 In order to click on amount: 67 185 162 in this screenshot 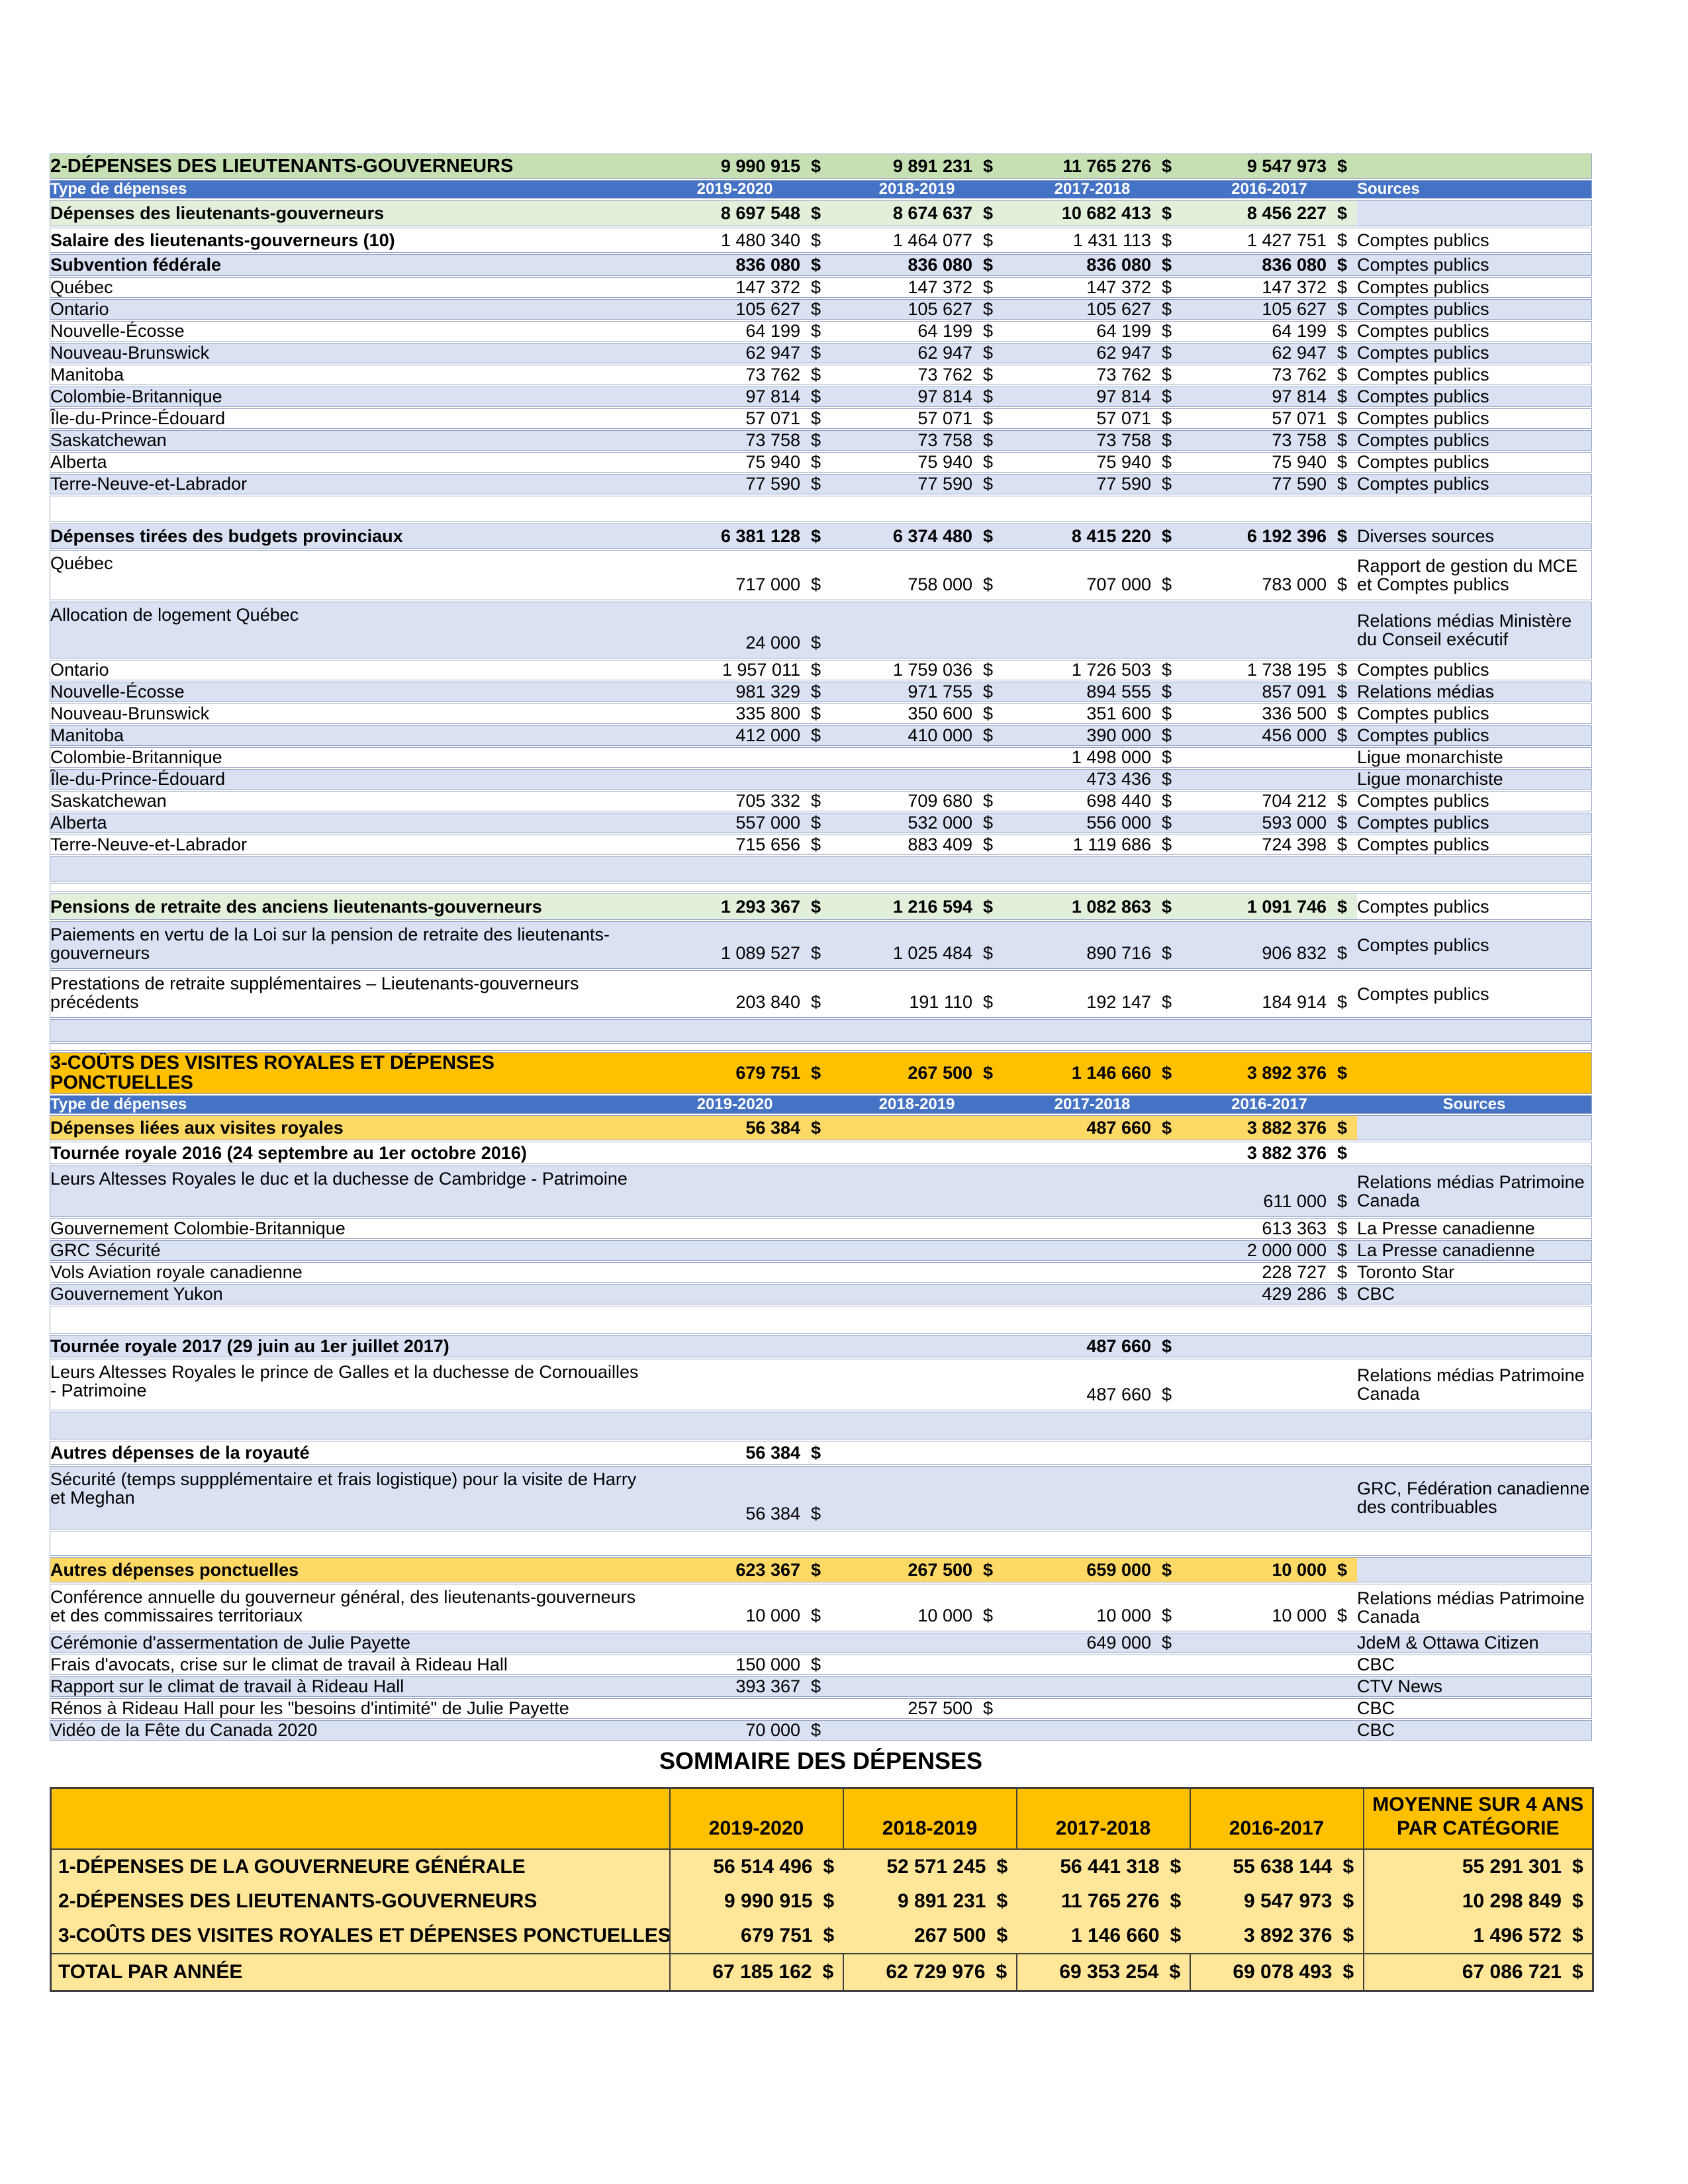, I will do `click(762, 1971)`.